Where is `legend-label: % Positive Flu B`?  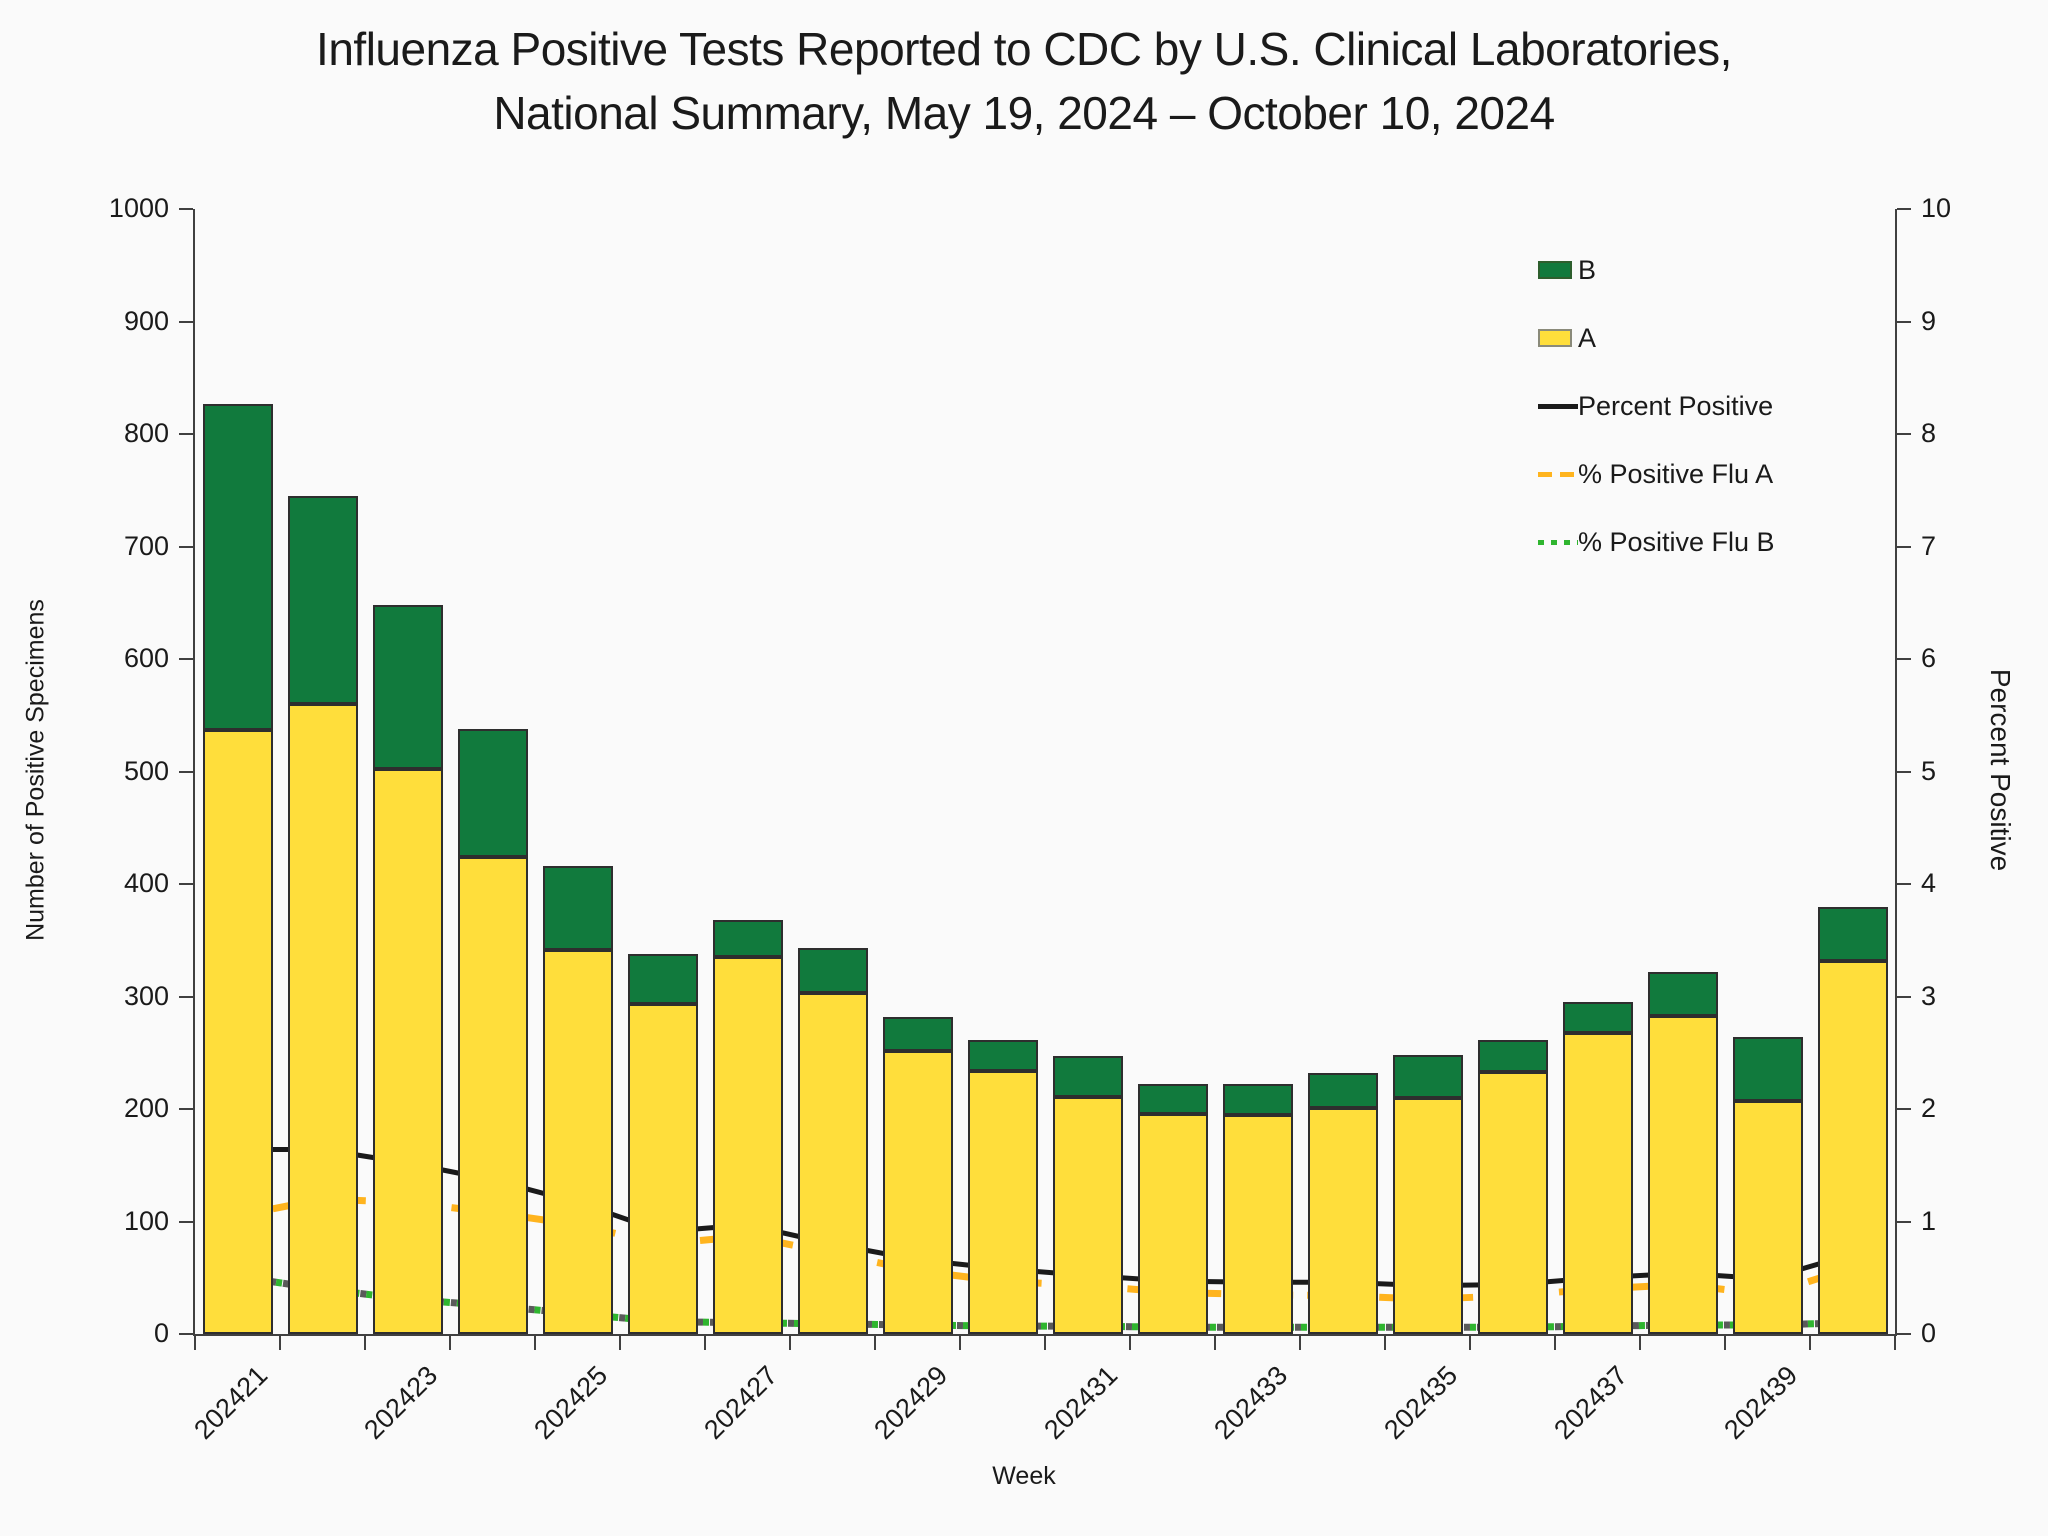 legend-label: % Positive Flu B is located at coordinates (1676, 541).